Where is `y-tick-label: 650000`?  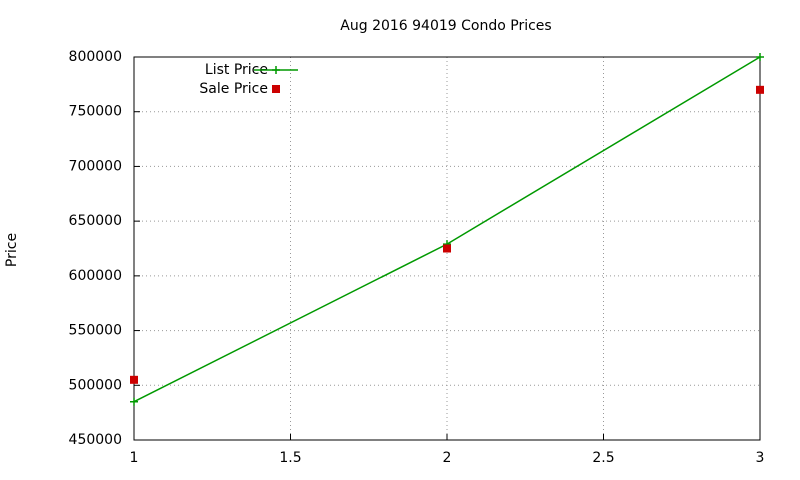 y-tick-label: 650000 is located at coordinates (95, 221).